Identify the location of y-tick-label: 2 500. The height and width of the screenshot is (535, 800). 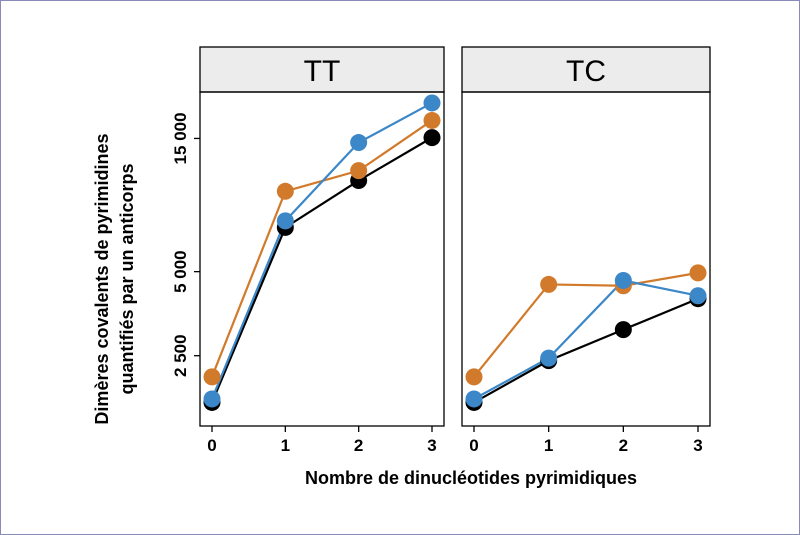
(180, 355).